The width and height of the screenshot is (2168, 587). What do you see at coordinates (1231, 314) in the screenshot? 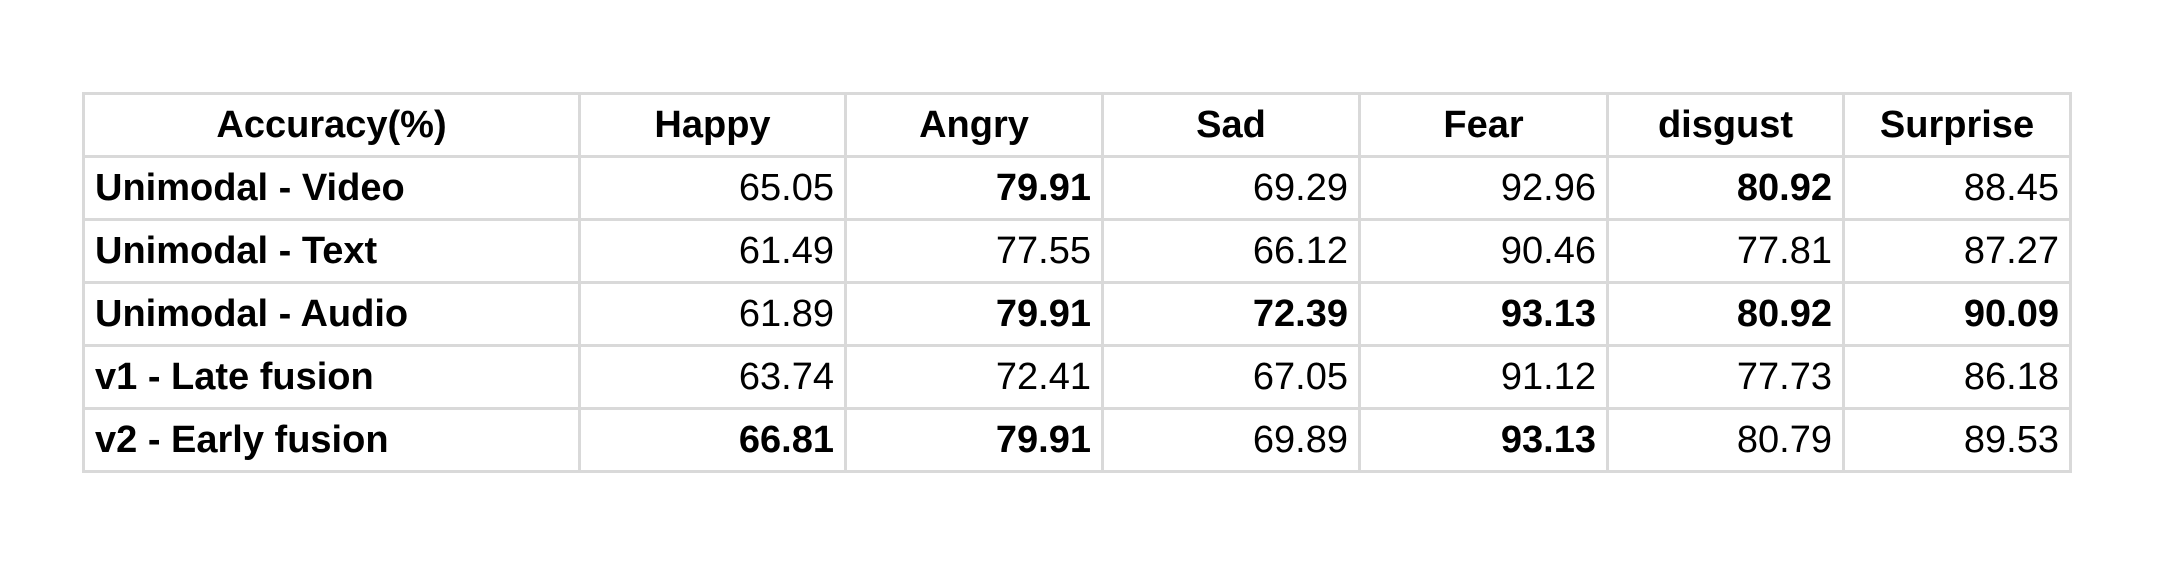
I see `table-cell: 72.39` at bounding box center [1231, 314].